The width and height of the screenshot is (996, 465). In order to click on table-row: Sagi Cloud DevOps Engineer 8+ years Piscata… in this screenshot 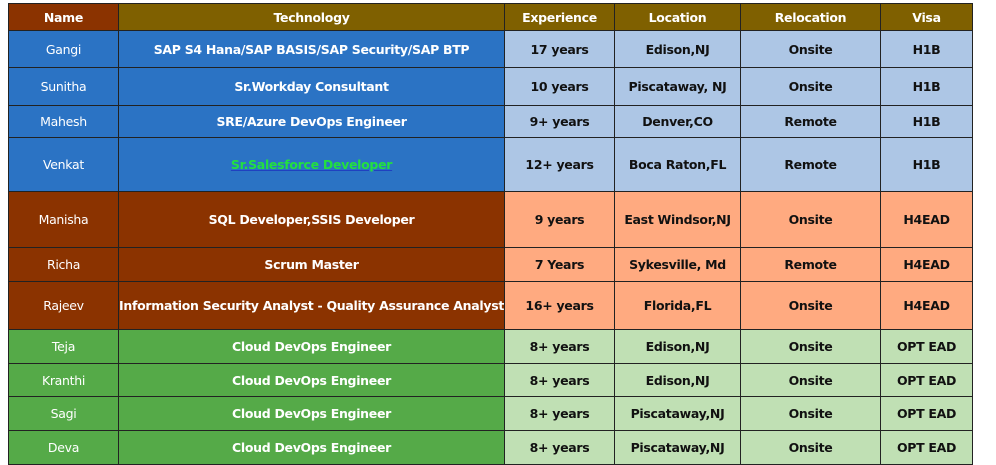, I will do `click(491, 413)`.